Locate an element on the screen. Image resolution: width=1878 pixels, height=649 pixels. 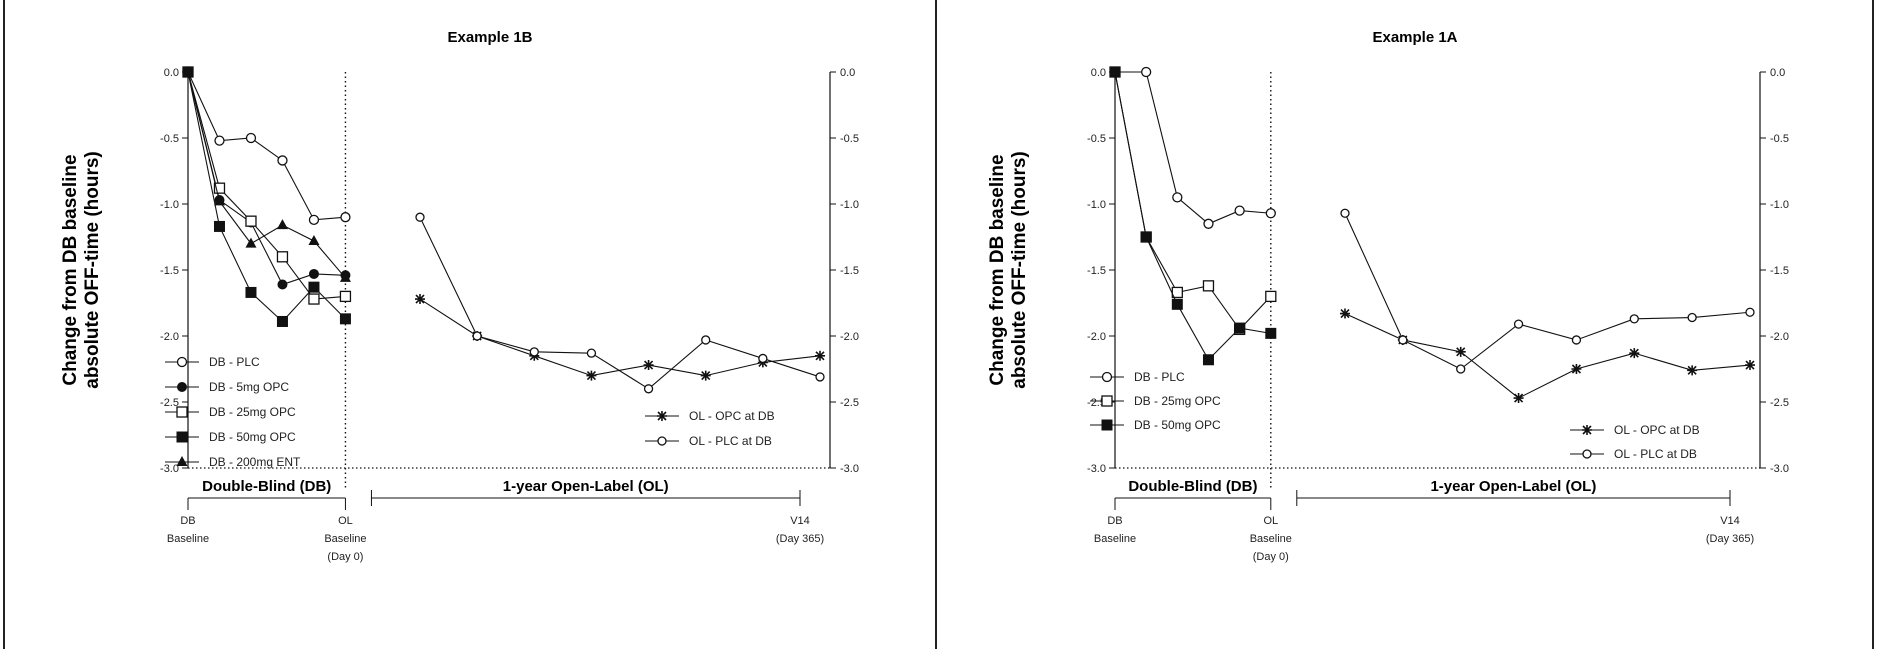
y-axis-label-line: absolute OFF-time (hours) is located at coordinates (92, 270).